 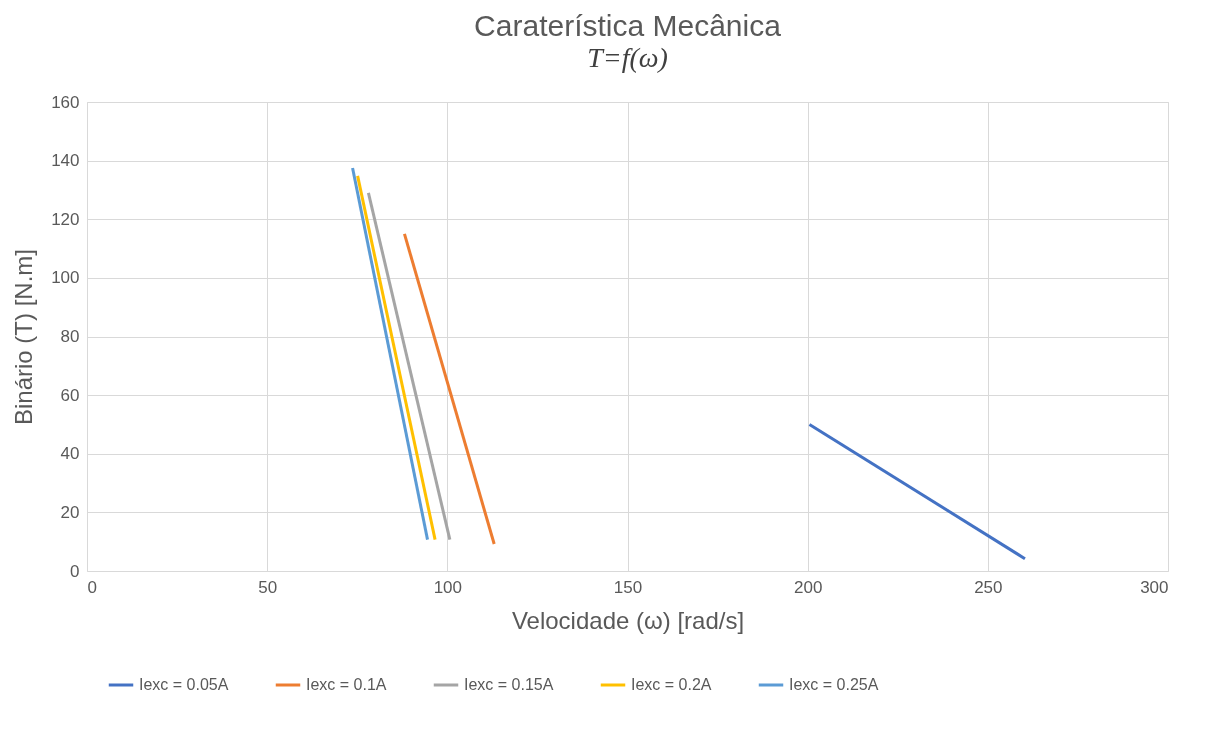 What do you see at coordinates (628, 587) in the screenshot?
I see `x-tick-label: 150` at bounding box center [628, 587].